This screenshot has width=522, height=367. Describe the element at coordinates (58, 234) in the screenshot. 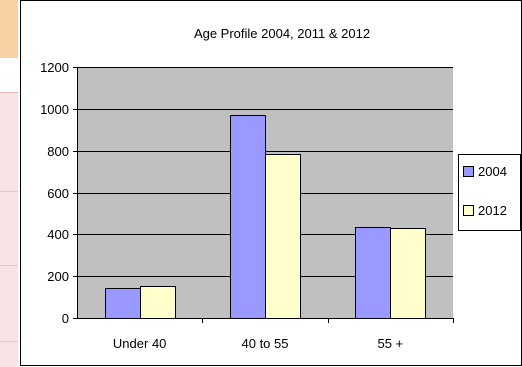

I see `y-tick-label: 400` at that location.